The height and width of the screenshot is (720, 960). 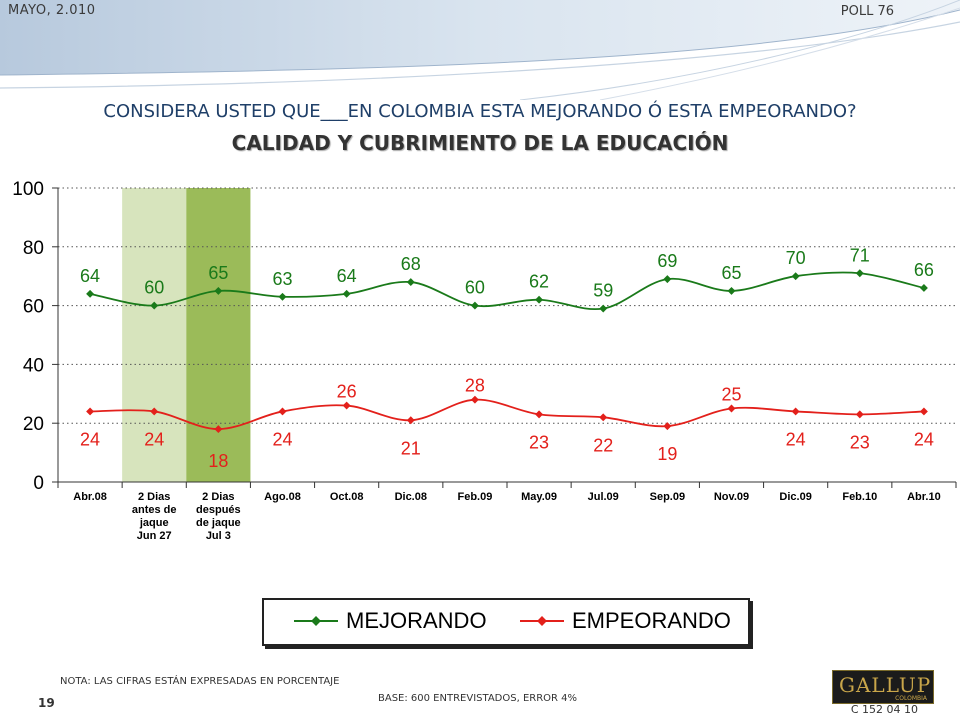 I want to click on series-line-empeorando, so click(x=507, y=414).